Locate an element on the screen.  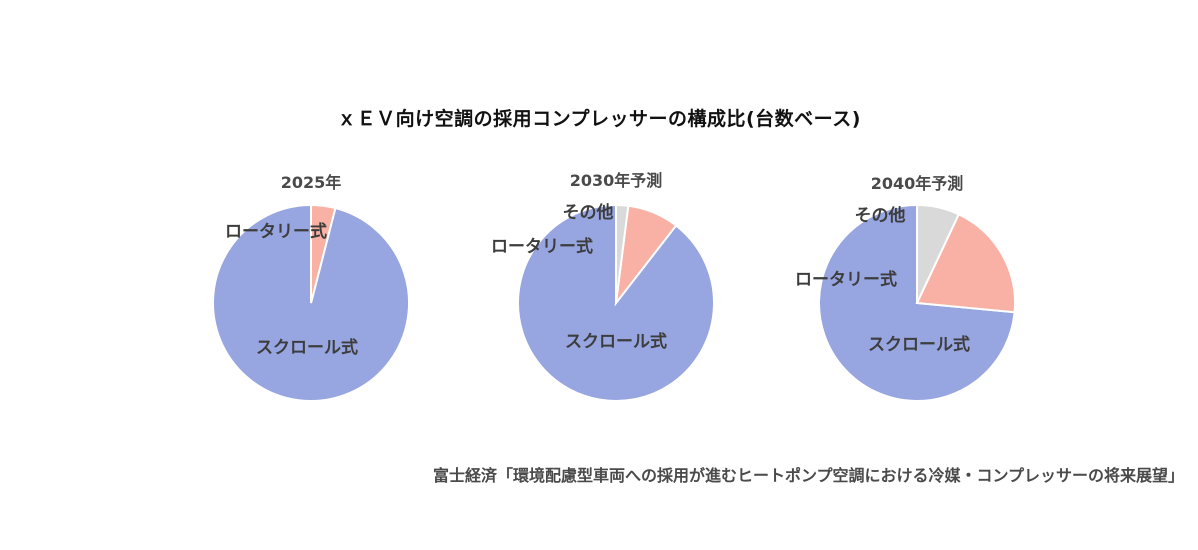
chart-title: 2025年 is located at coordinates (311, 182).